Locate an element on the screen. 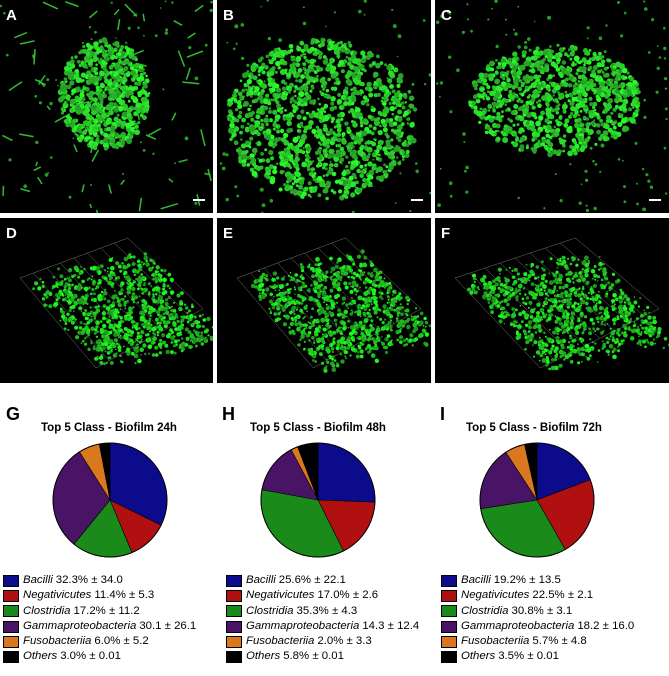  panel-label-g: G is located at coordinates (13, 414).